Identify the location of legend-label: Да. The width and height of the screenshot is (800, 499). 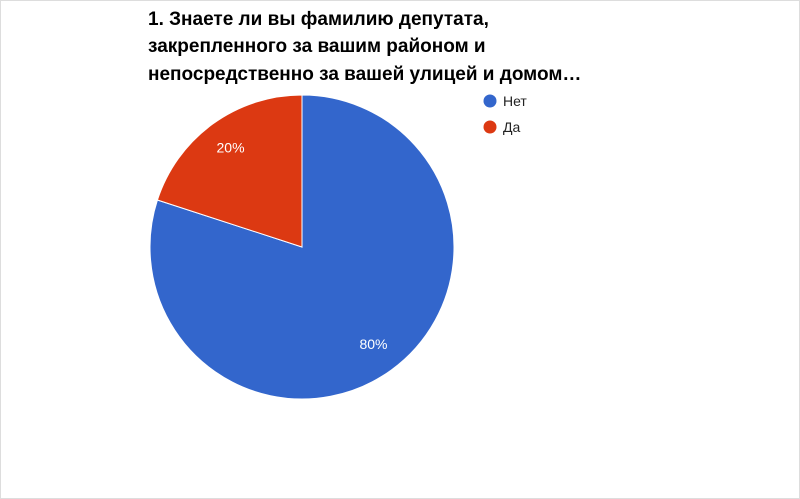
(511, 127).